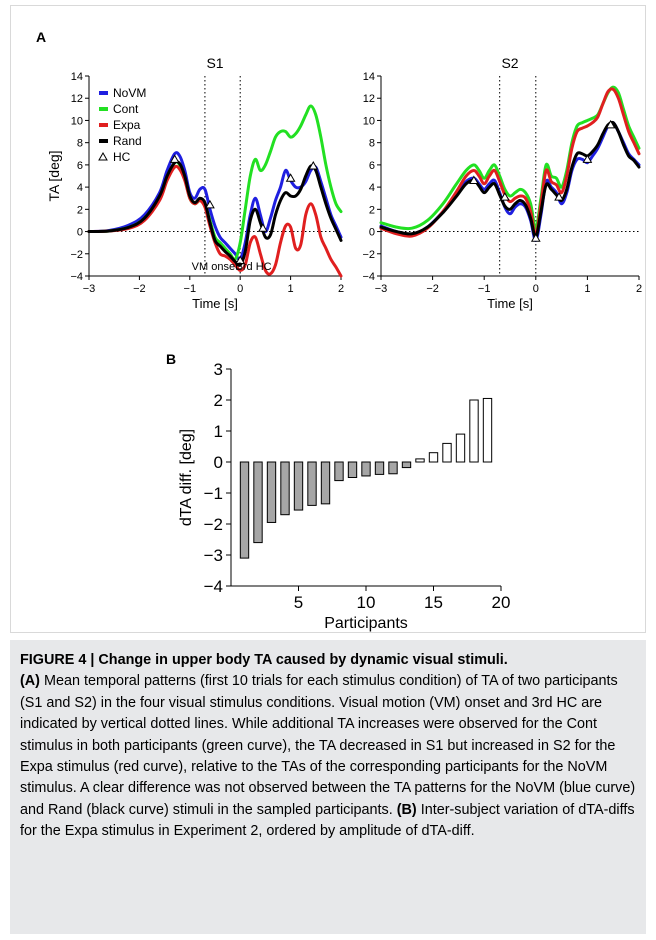  Describe the element at coordinates (213, 555) in the screenshot. I see `y-tick-label: −3` at that location.